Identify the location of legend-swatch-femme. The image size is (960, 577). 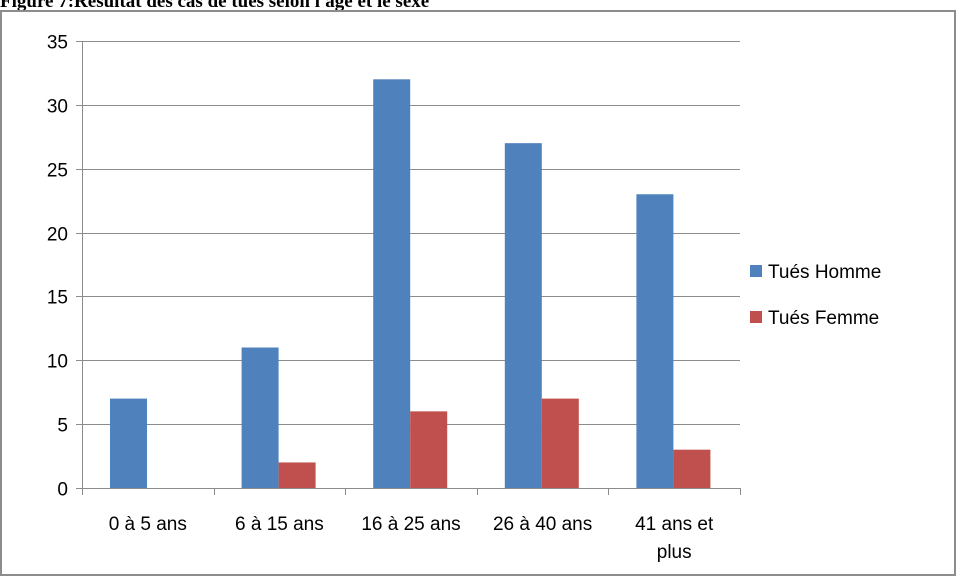
(756, 317).